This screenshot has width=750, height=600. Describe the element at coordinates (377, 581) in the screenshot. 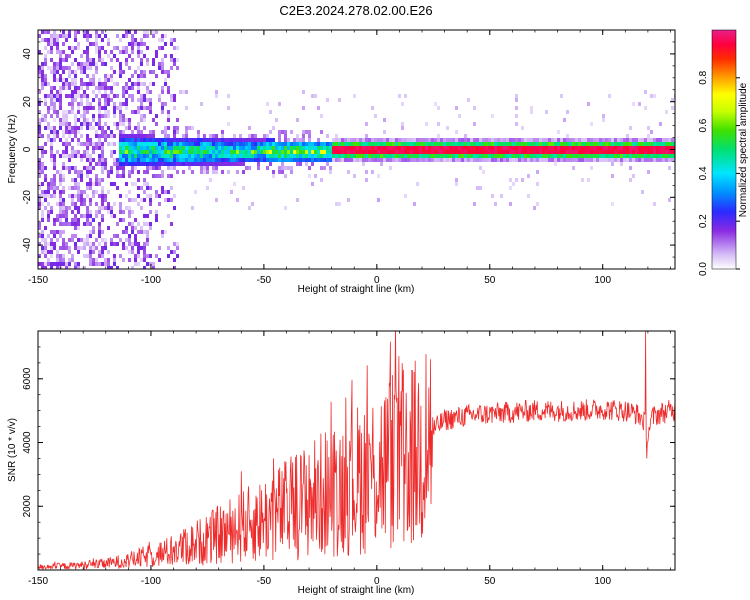

I see `x-tick-label: 0` at that location.